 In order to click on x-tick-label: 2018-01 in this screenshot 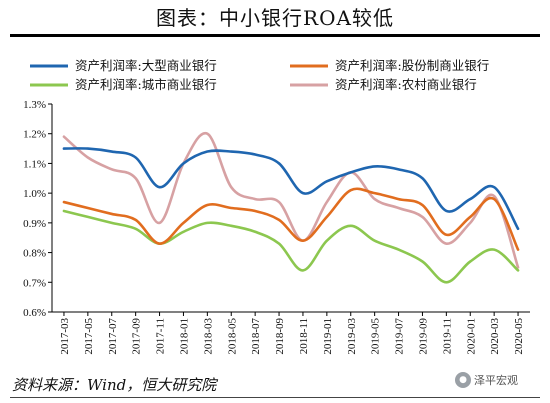, I will do `click(184, 336)`.